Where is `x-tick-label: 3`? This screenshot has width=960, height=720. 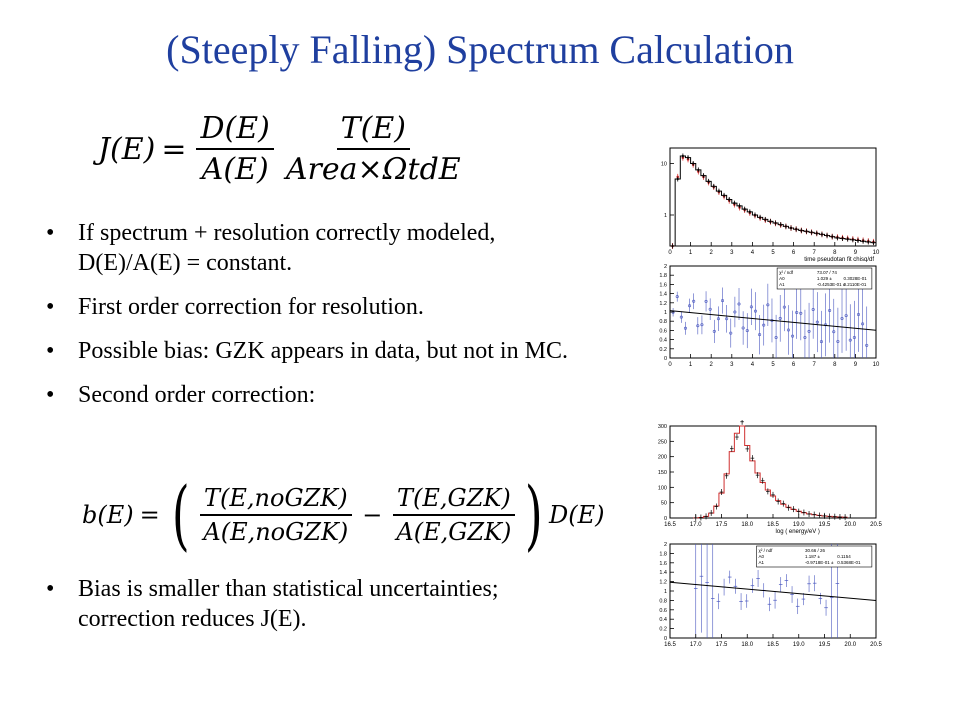 x-tick-label: 3 is located at coordinates (732, 253).